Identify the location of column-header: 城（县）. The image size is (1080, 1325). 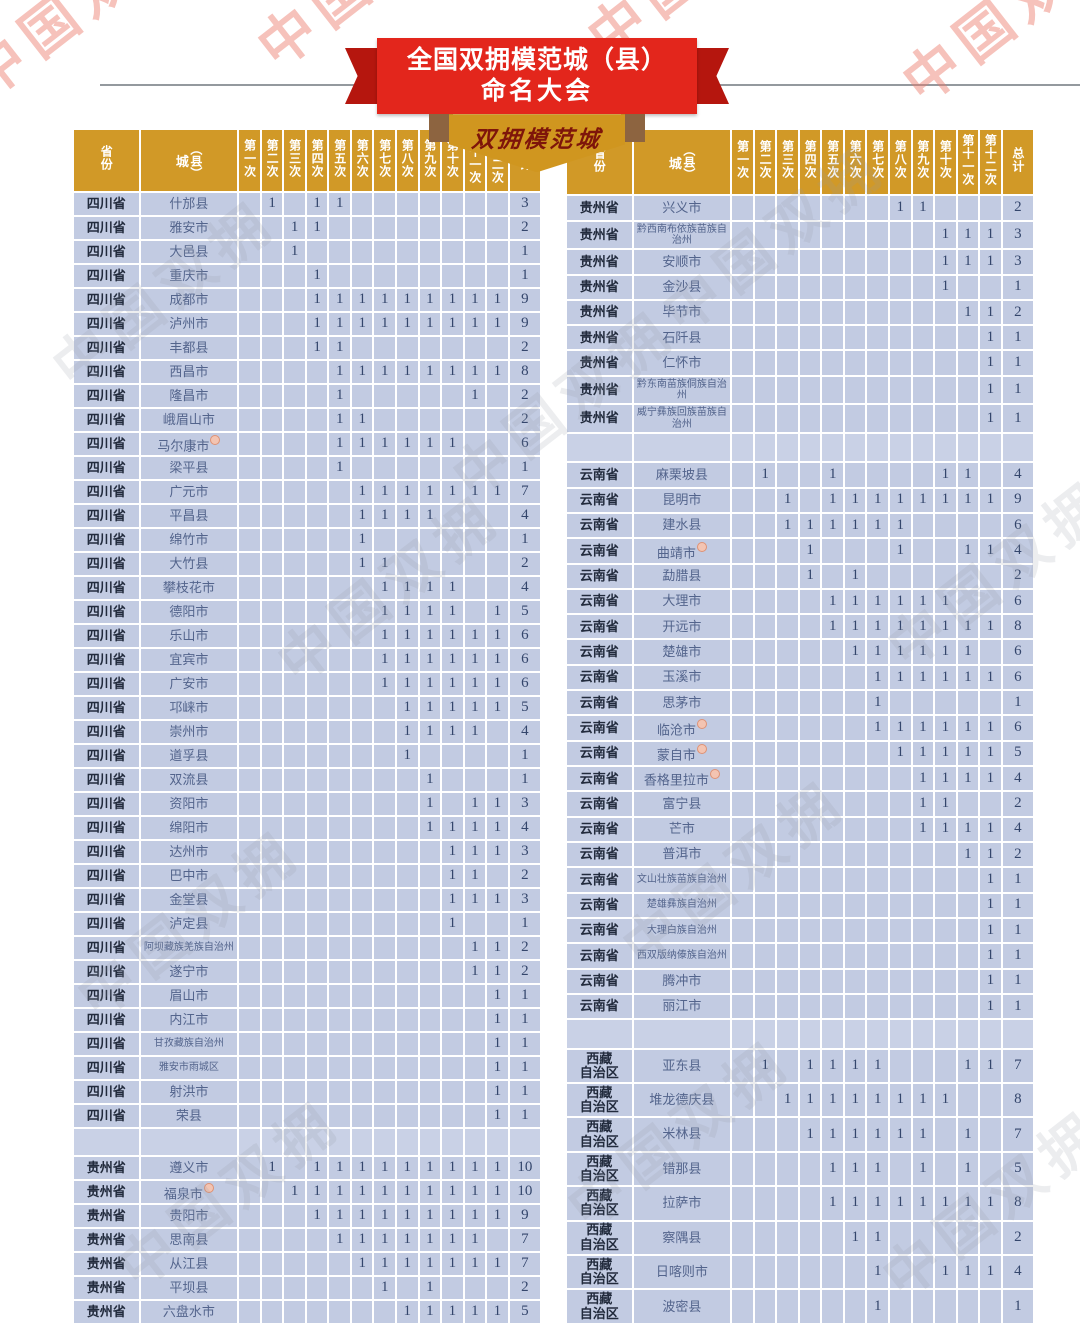
(189, 160).